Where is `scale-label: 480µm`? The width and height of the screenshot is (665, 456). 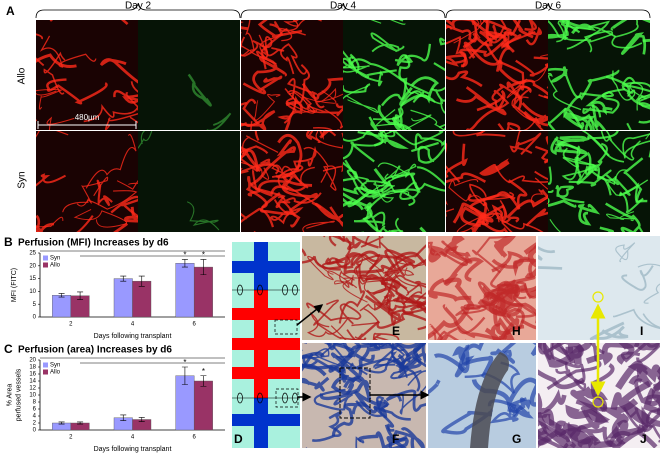
scale-label: 480µm is located at coordinates (87, 117).